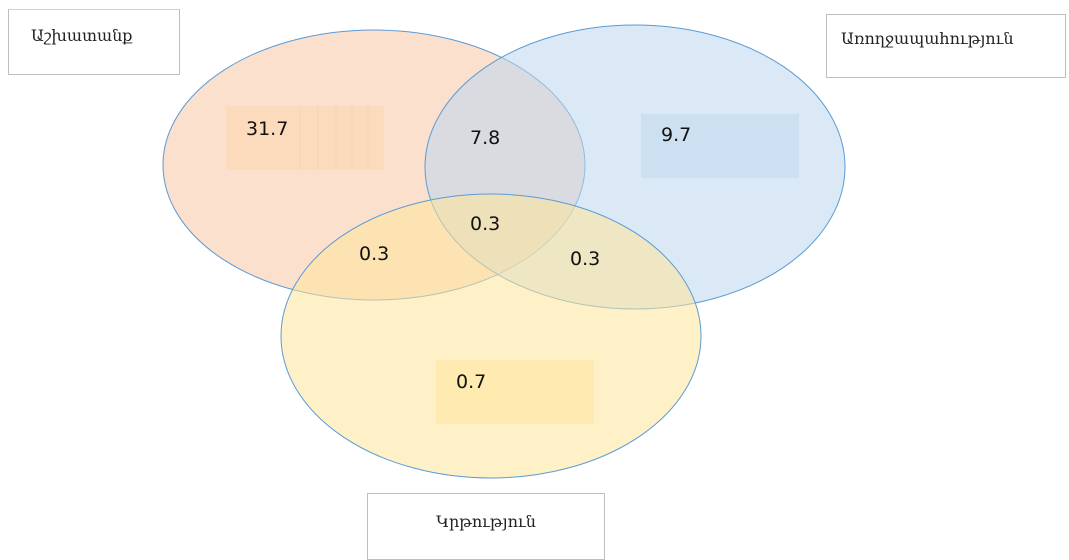  I want to click on work-set-label: Աշխատանք, so click(82, 35).